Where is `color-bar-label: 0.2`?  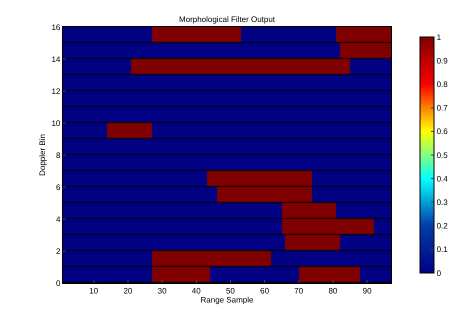
color-bar-label: 0.2 is located at coordinates (442, 226).